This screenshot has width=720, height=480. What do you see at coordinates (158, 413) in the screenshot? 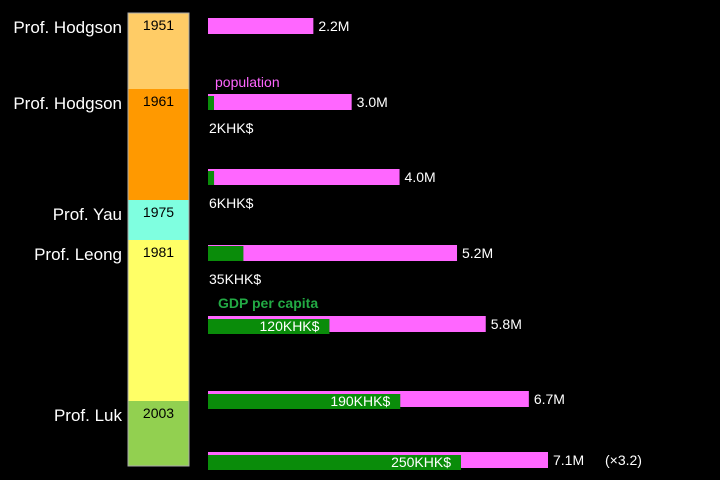
I see `timeline-year-2003: 2003` at bounding box center [158, 413].